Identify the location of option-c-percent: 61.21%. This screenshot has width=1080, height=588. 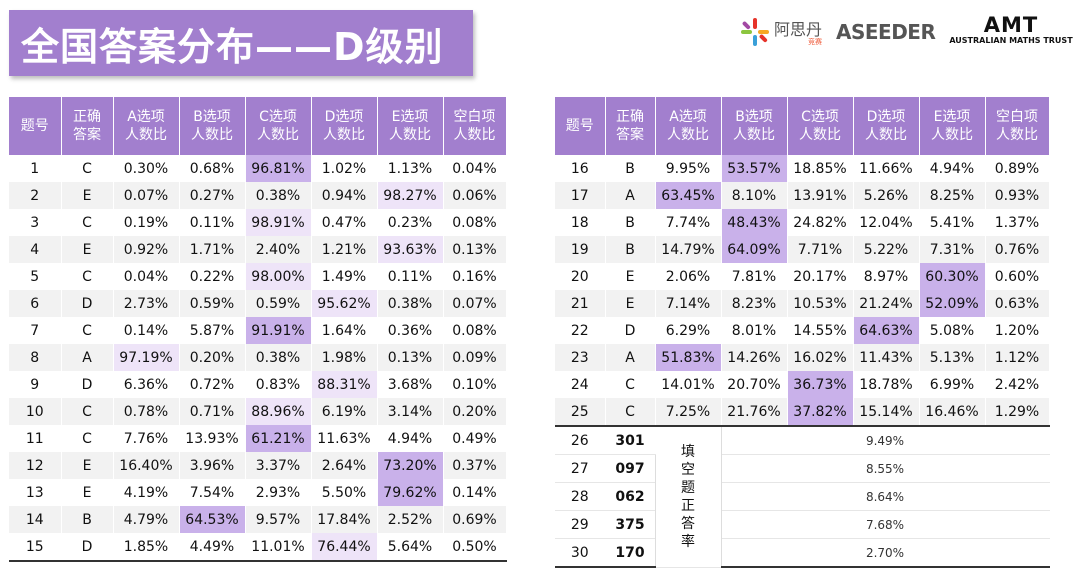
(278, 438).